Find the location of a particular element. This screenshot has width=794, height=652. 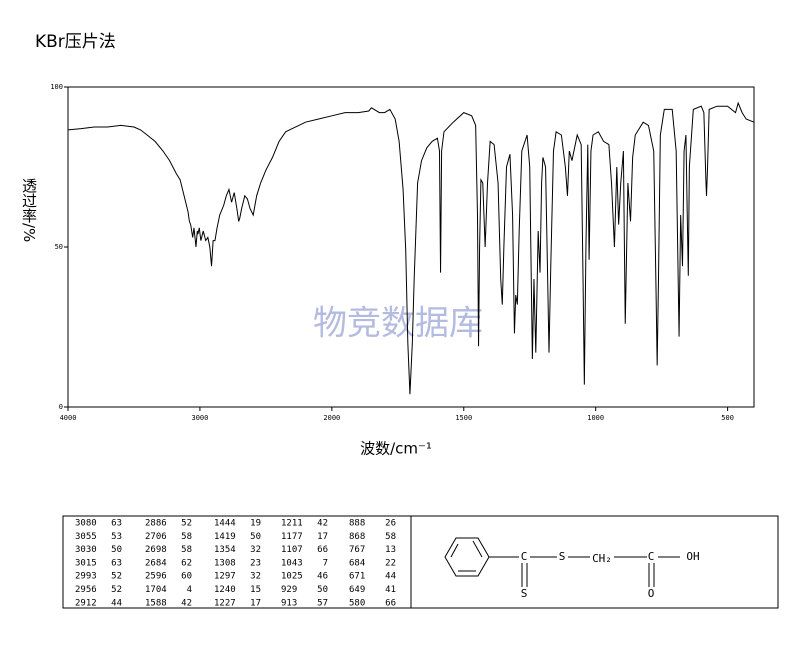

peak-wavenumber: 2993 is located at coordinates (86, 577).